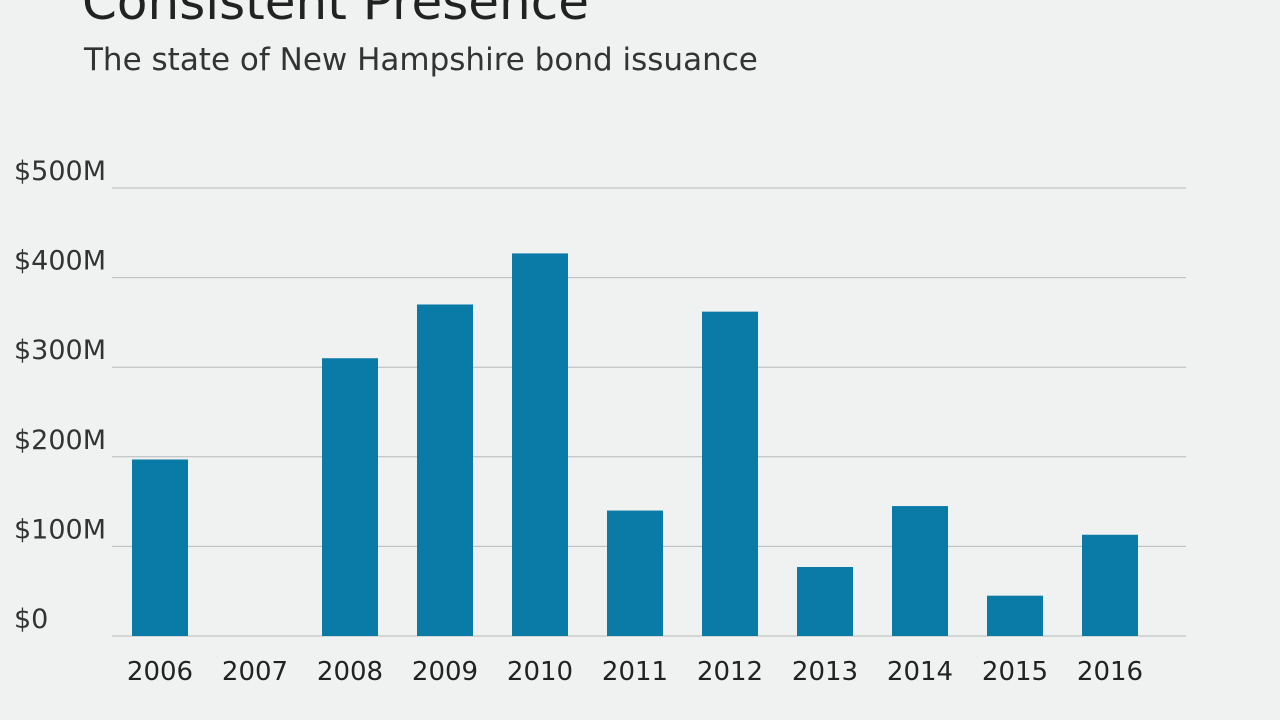  Describe the element at coordinates (60, 440) in the screenshot. I see `y-tick-label: $200M` at that location.